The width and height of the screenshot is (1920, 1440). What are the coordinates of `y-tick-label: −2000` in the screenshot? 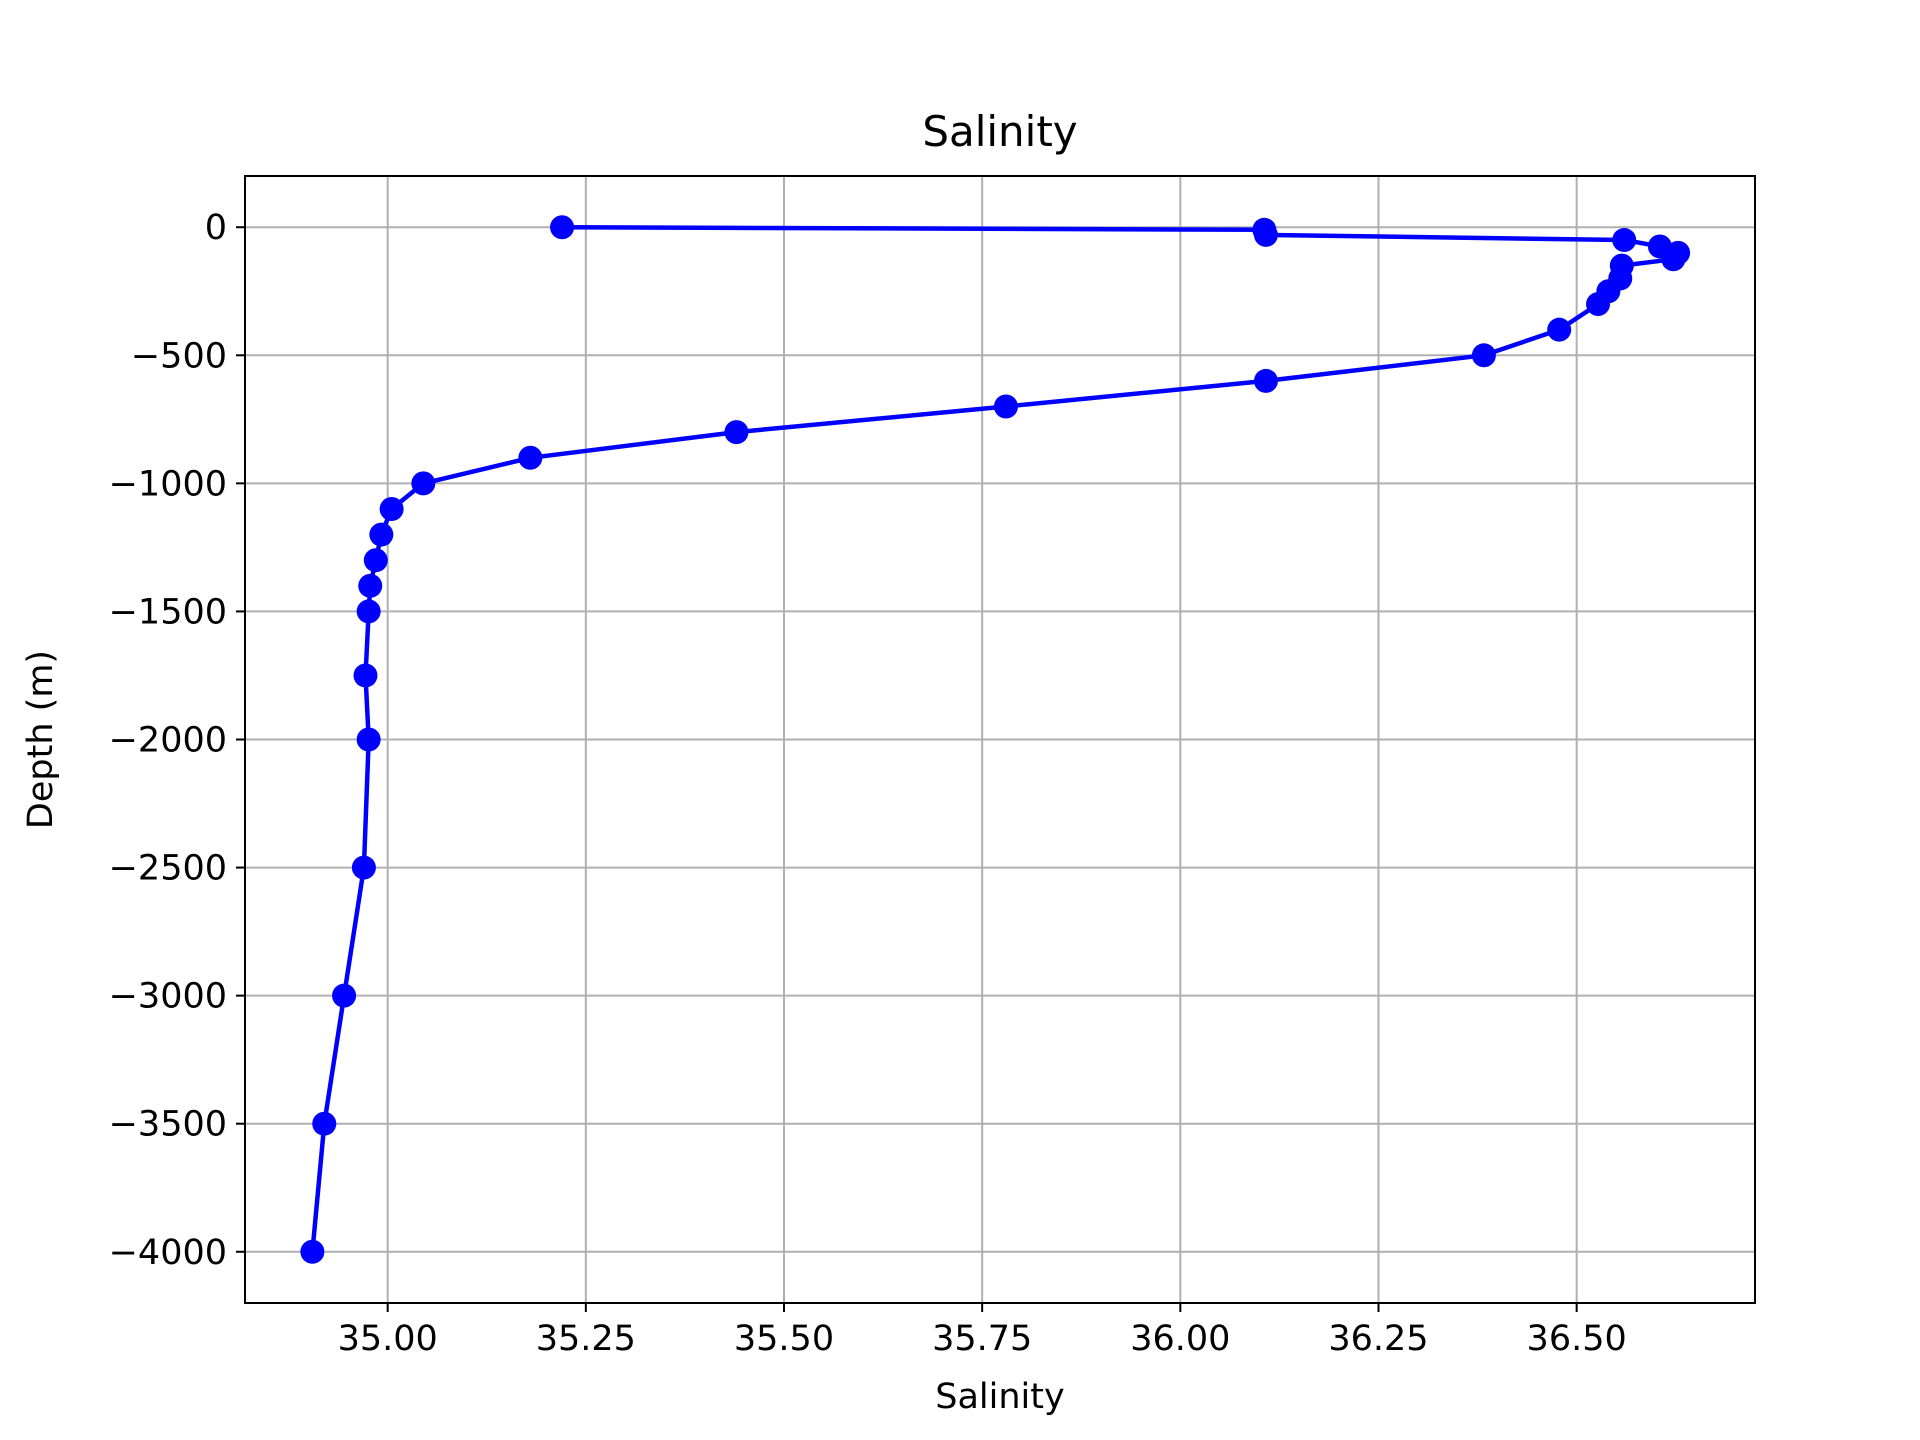 It's located at (168, 741).